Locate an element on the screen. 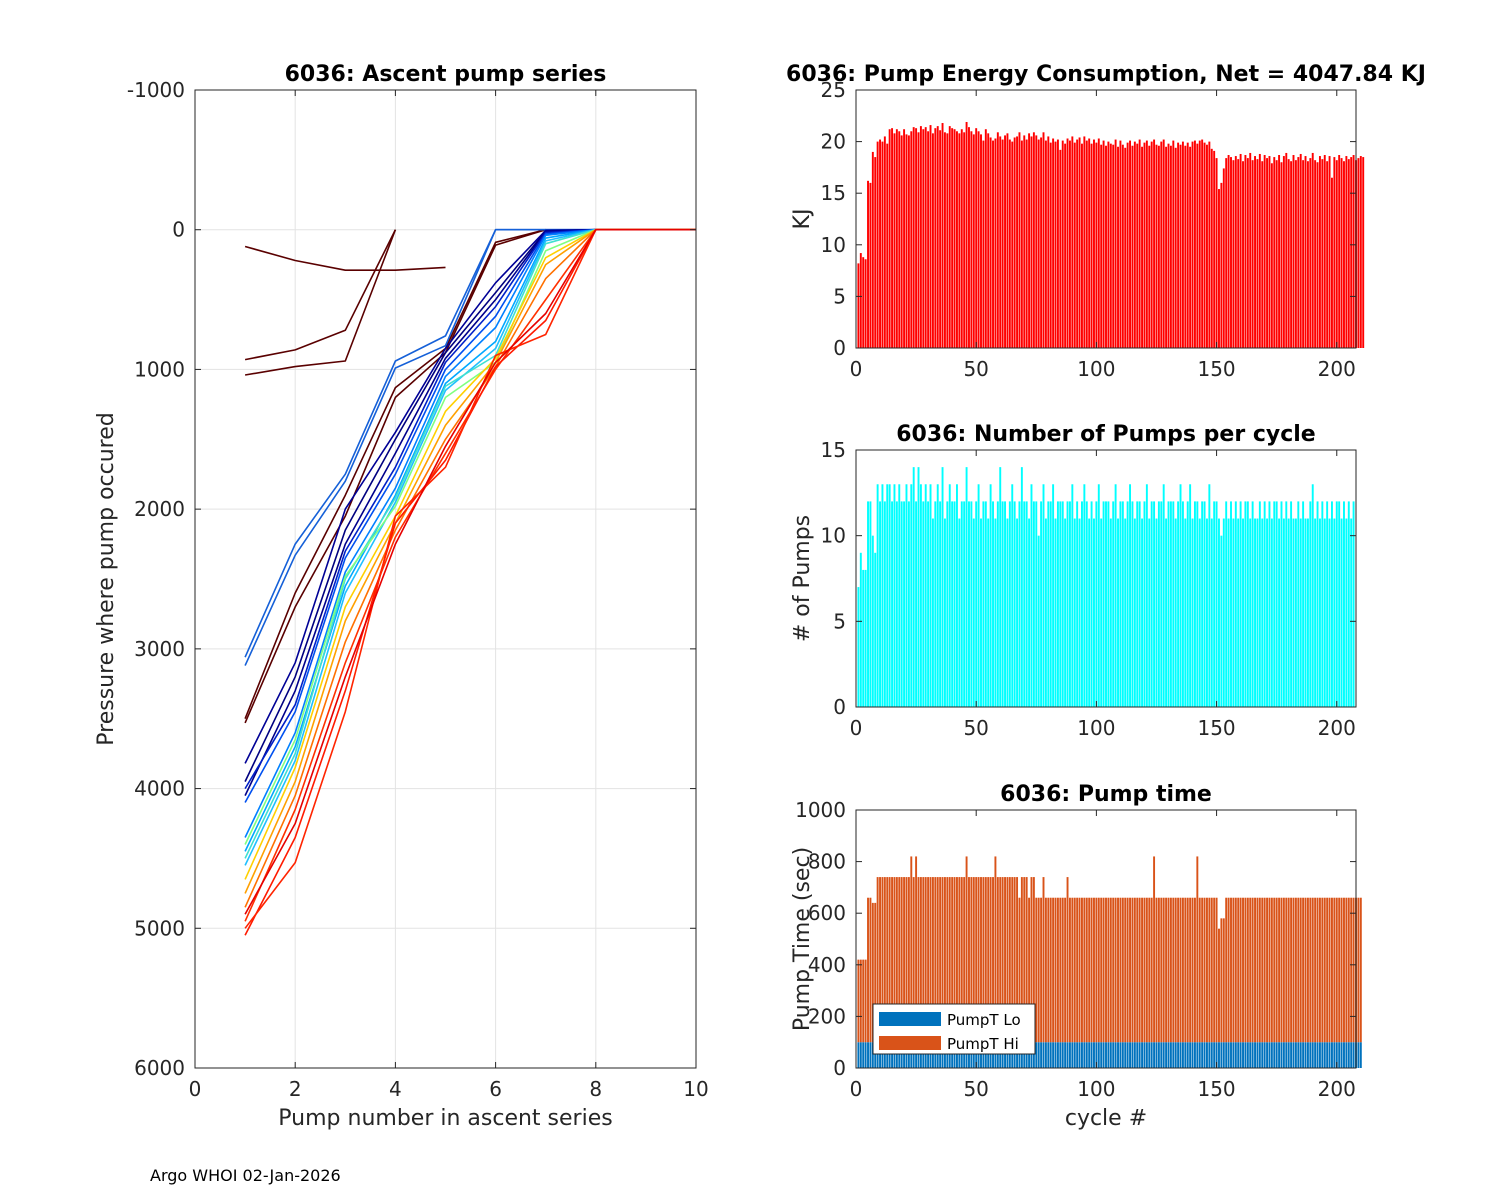 The image size is (1500, 1200). y-tick-label-0-7: 6000 is located at coordinates (159, 1068).